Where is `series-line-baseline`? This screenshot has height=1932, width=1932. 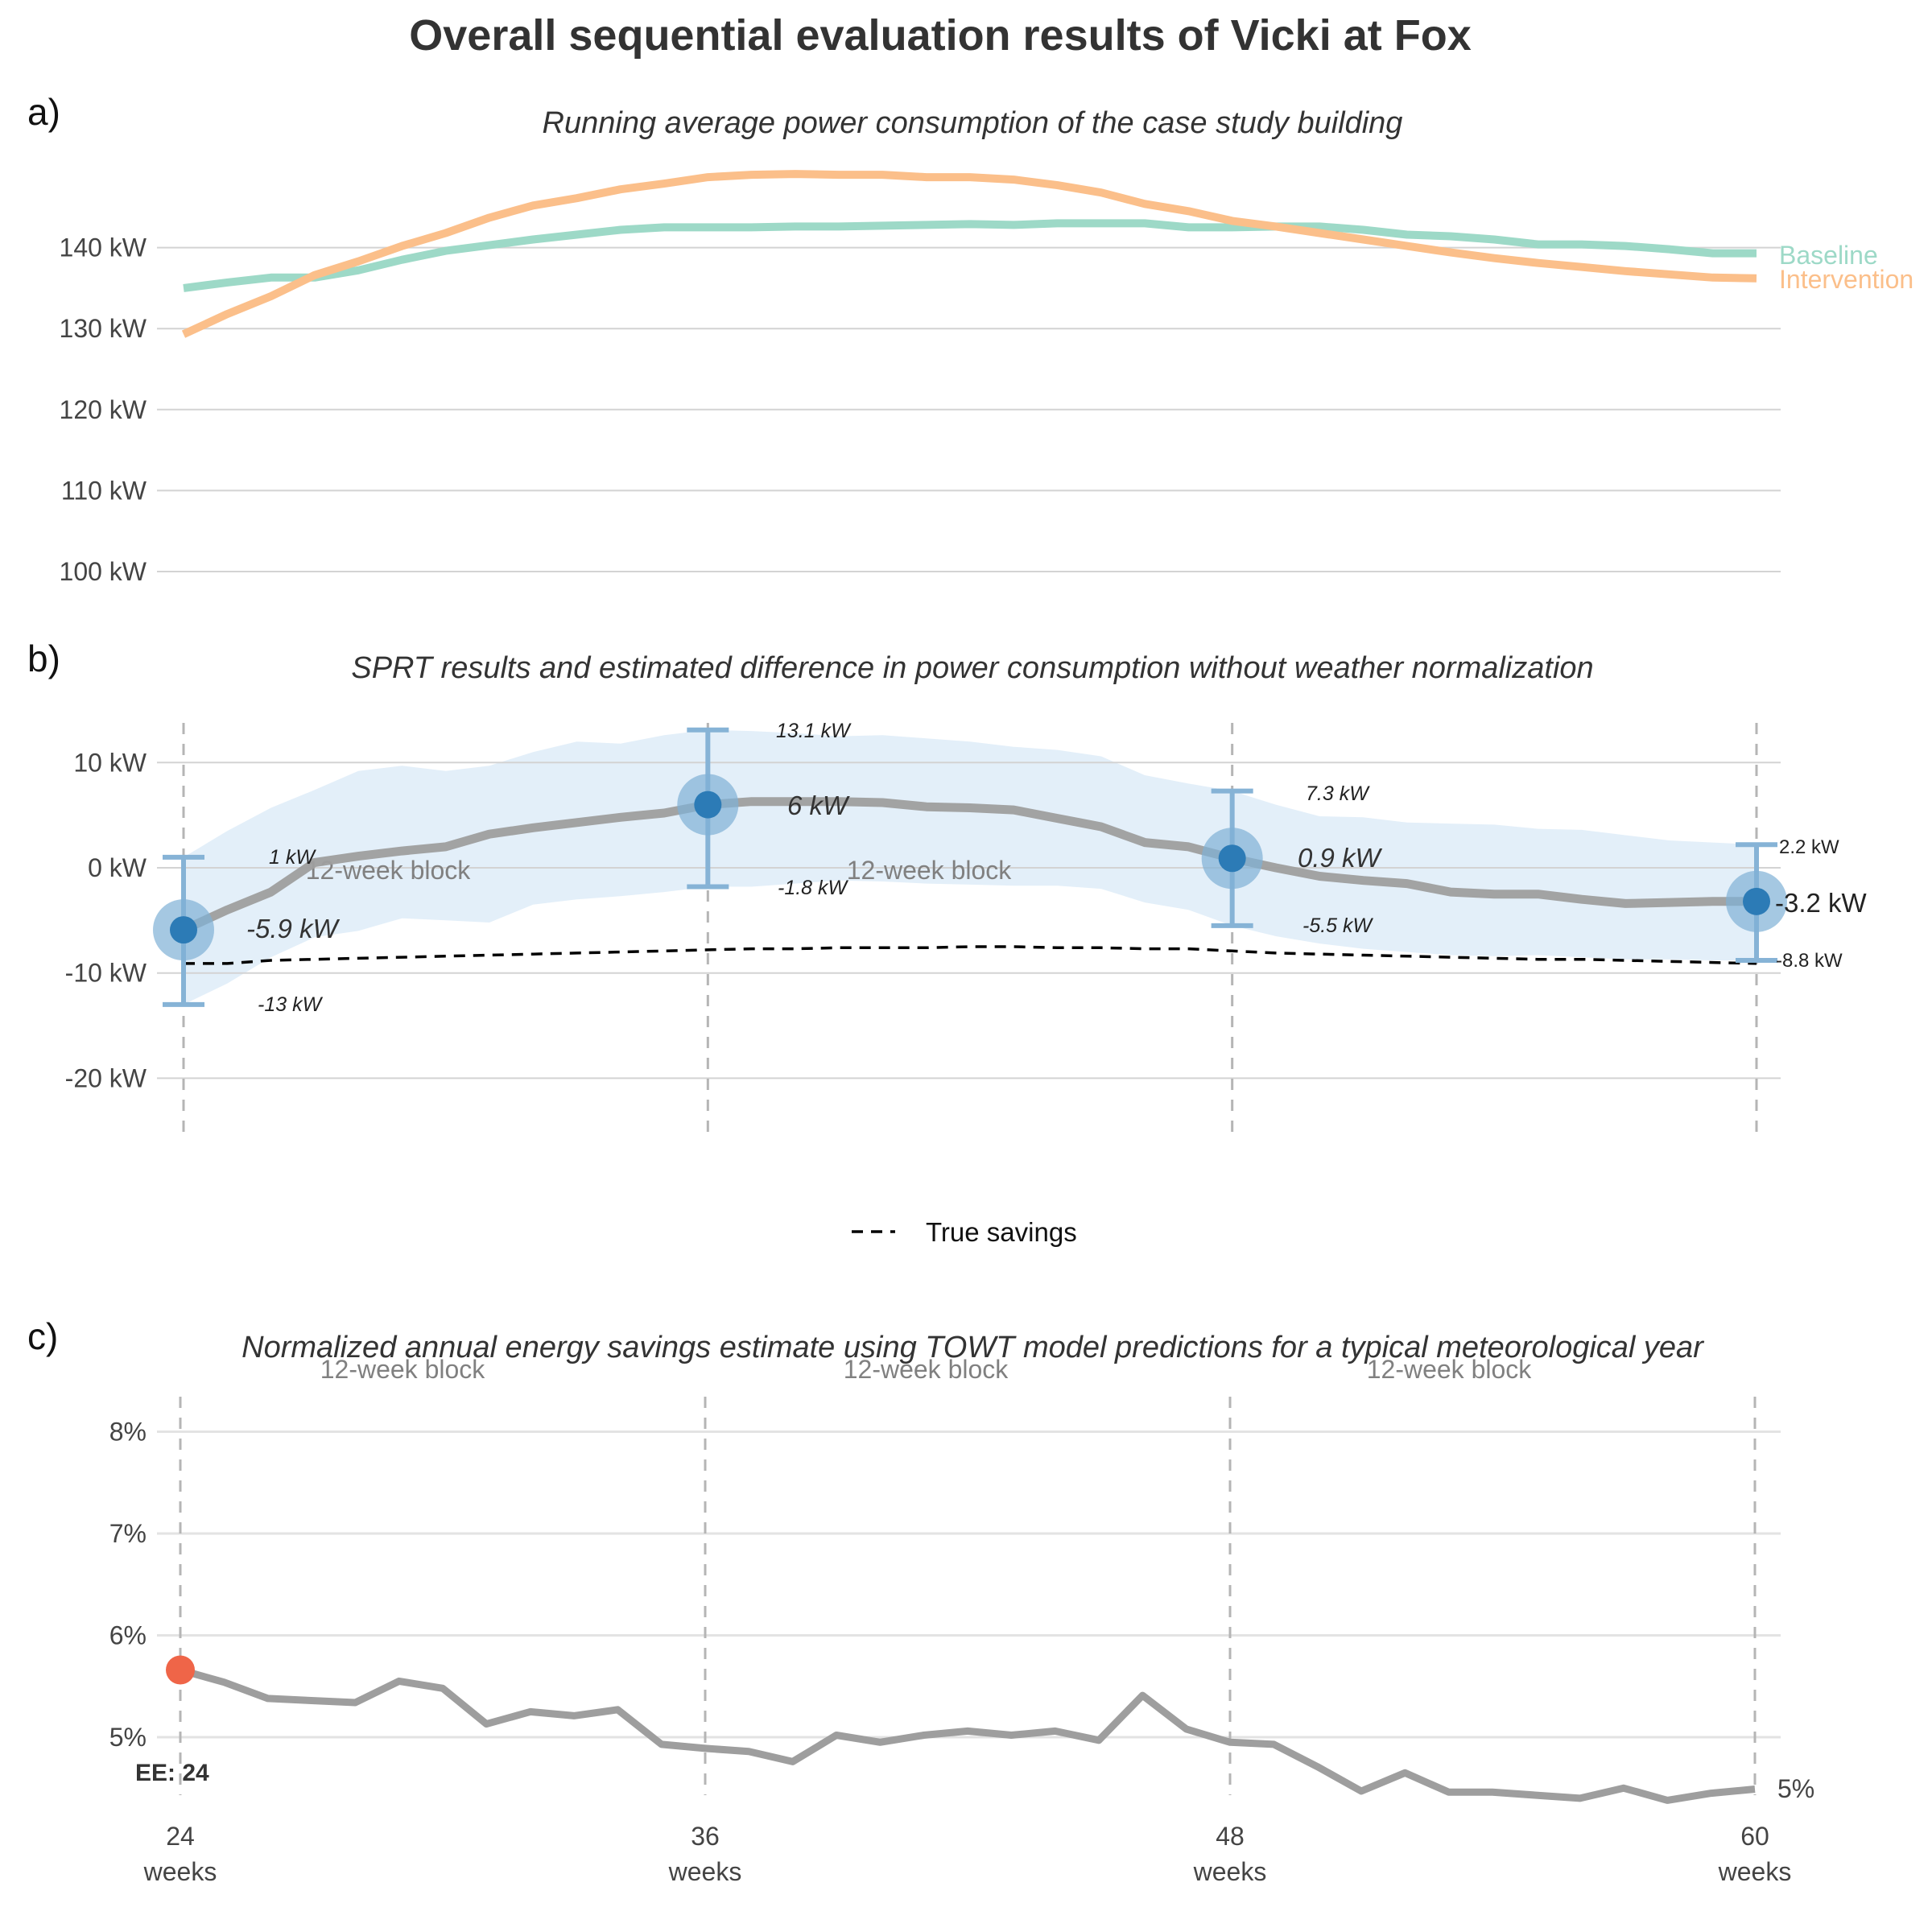 series-line-baseline is located at coordinates (970, 255).